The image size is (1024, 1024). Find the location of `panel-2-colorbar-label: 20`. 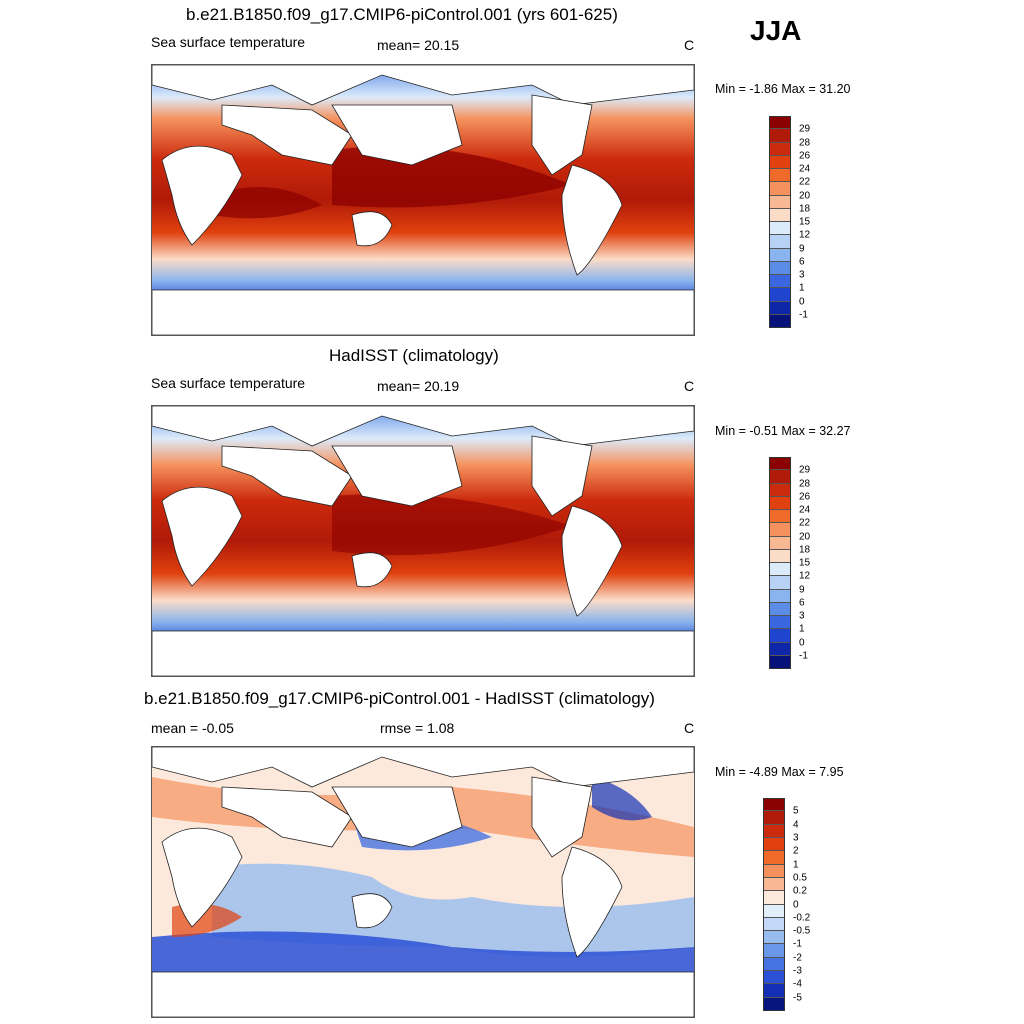

panel-2-colorbar-label: 20 is located at coordinates (805, 536).